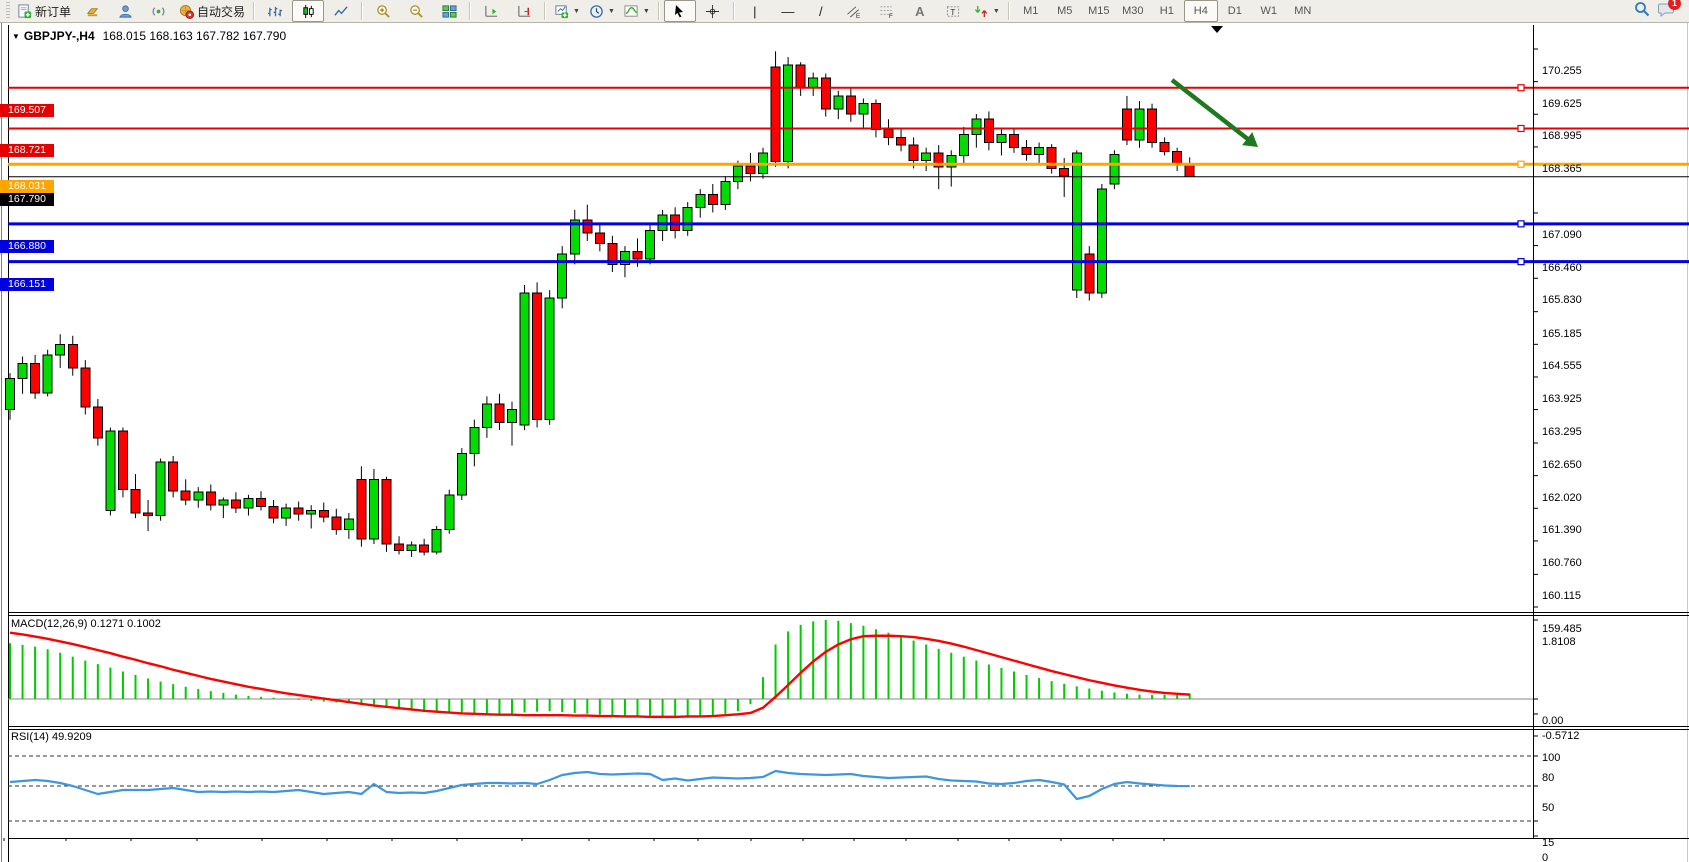  I want to click on trend-arrow-head, so click(1250, 139).